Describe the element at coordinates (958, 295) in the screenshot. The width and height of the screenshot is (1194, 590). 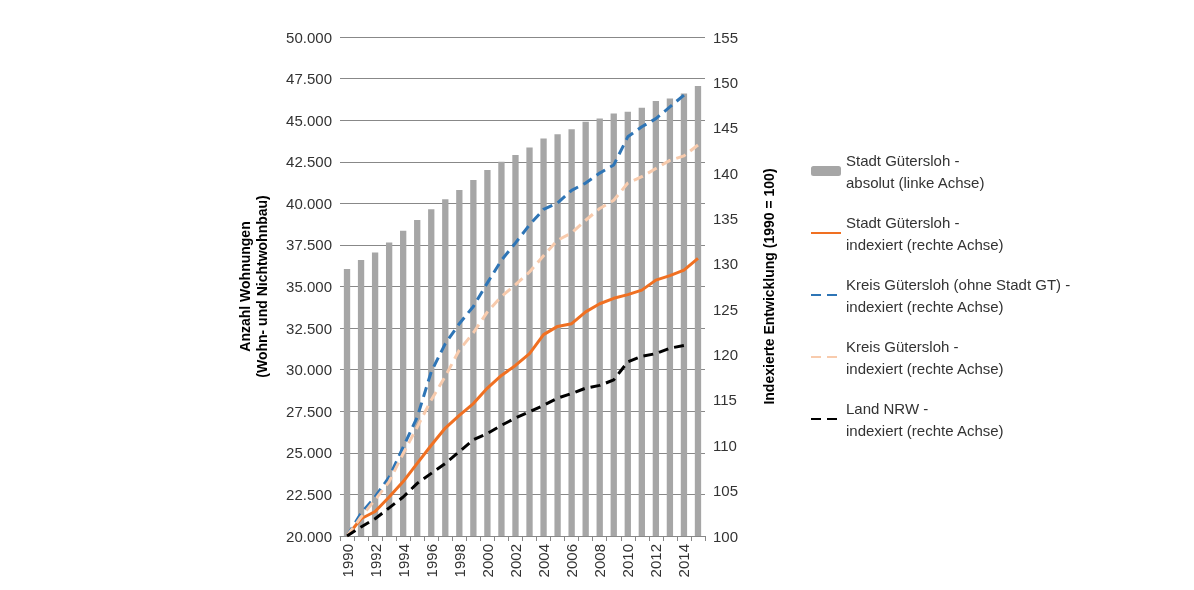
I see `legend-label: Kreis Gütersloh (ohne Stadt GT) - indexiert (rechte Achse)` at that location.